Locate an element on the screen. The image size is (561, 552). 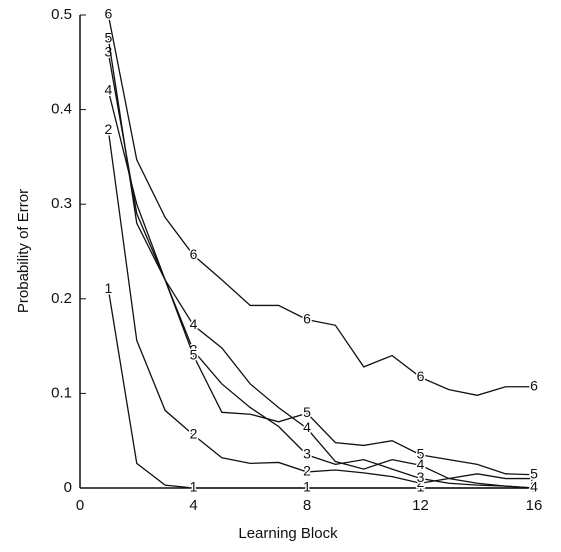
x-tick-label: 4 is located at coordinates (193, 505).